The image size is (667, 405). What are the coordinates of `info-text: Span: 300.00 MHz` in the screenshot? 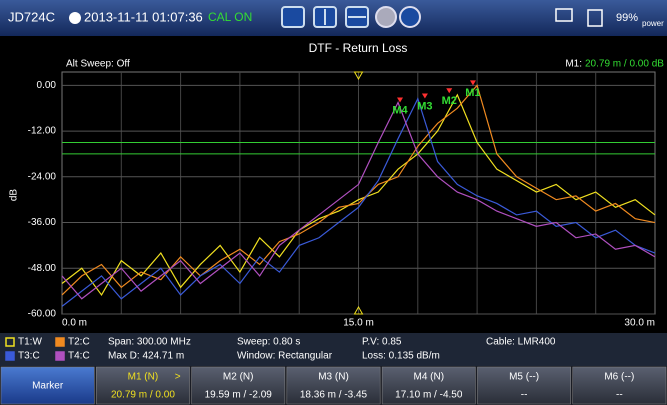 It's located at (149, 342).